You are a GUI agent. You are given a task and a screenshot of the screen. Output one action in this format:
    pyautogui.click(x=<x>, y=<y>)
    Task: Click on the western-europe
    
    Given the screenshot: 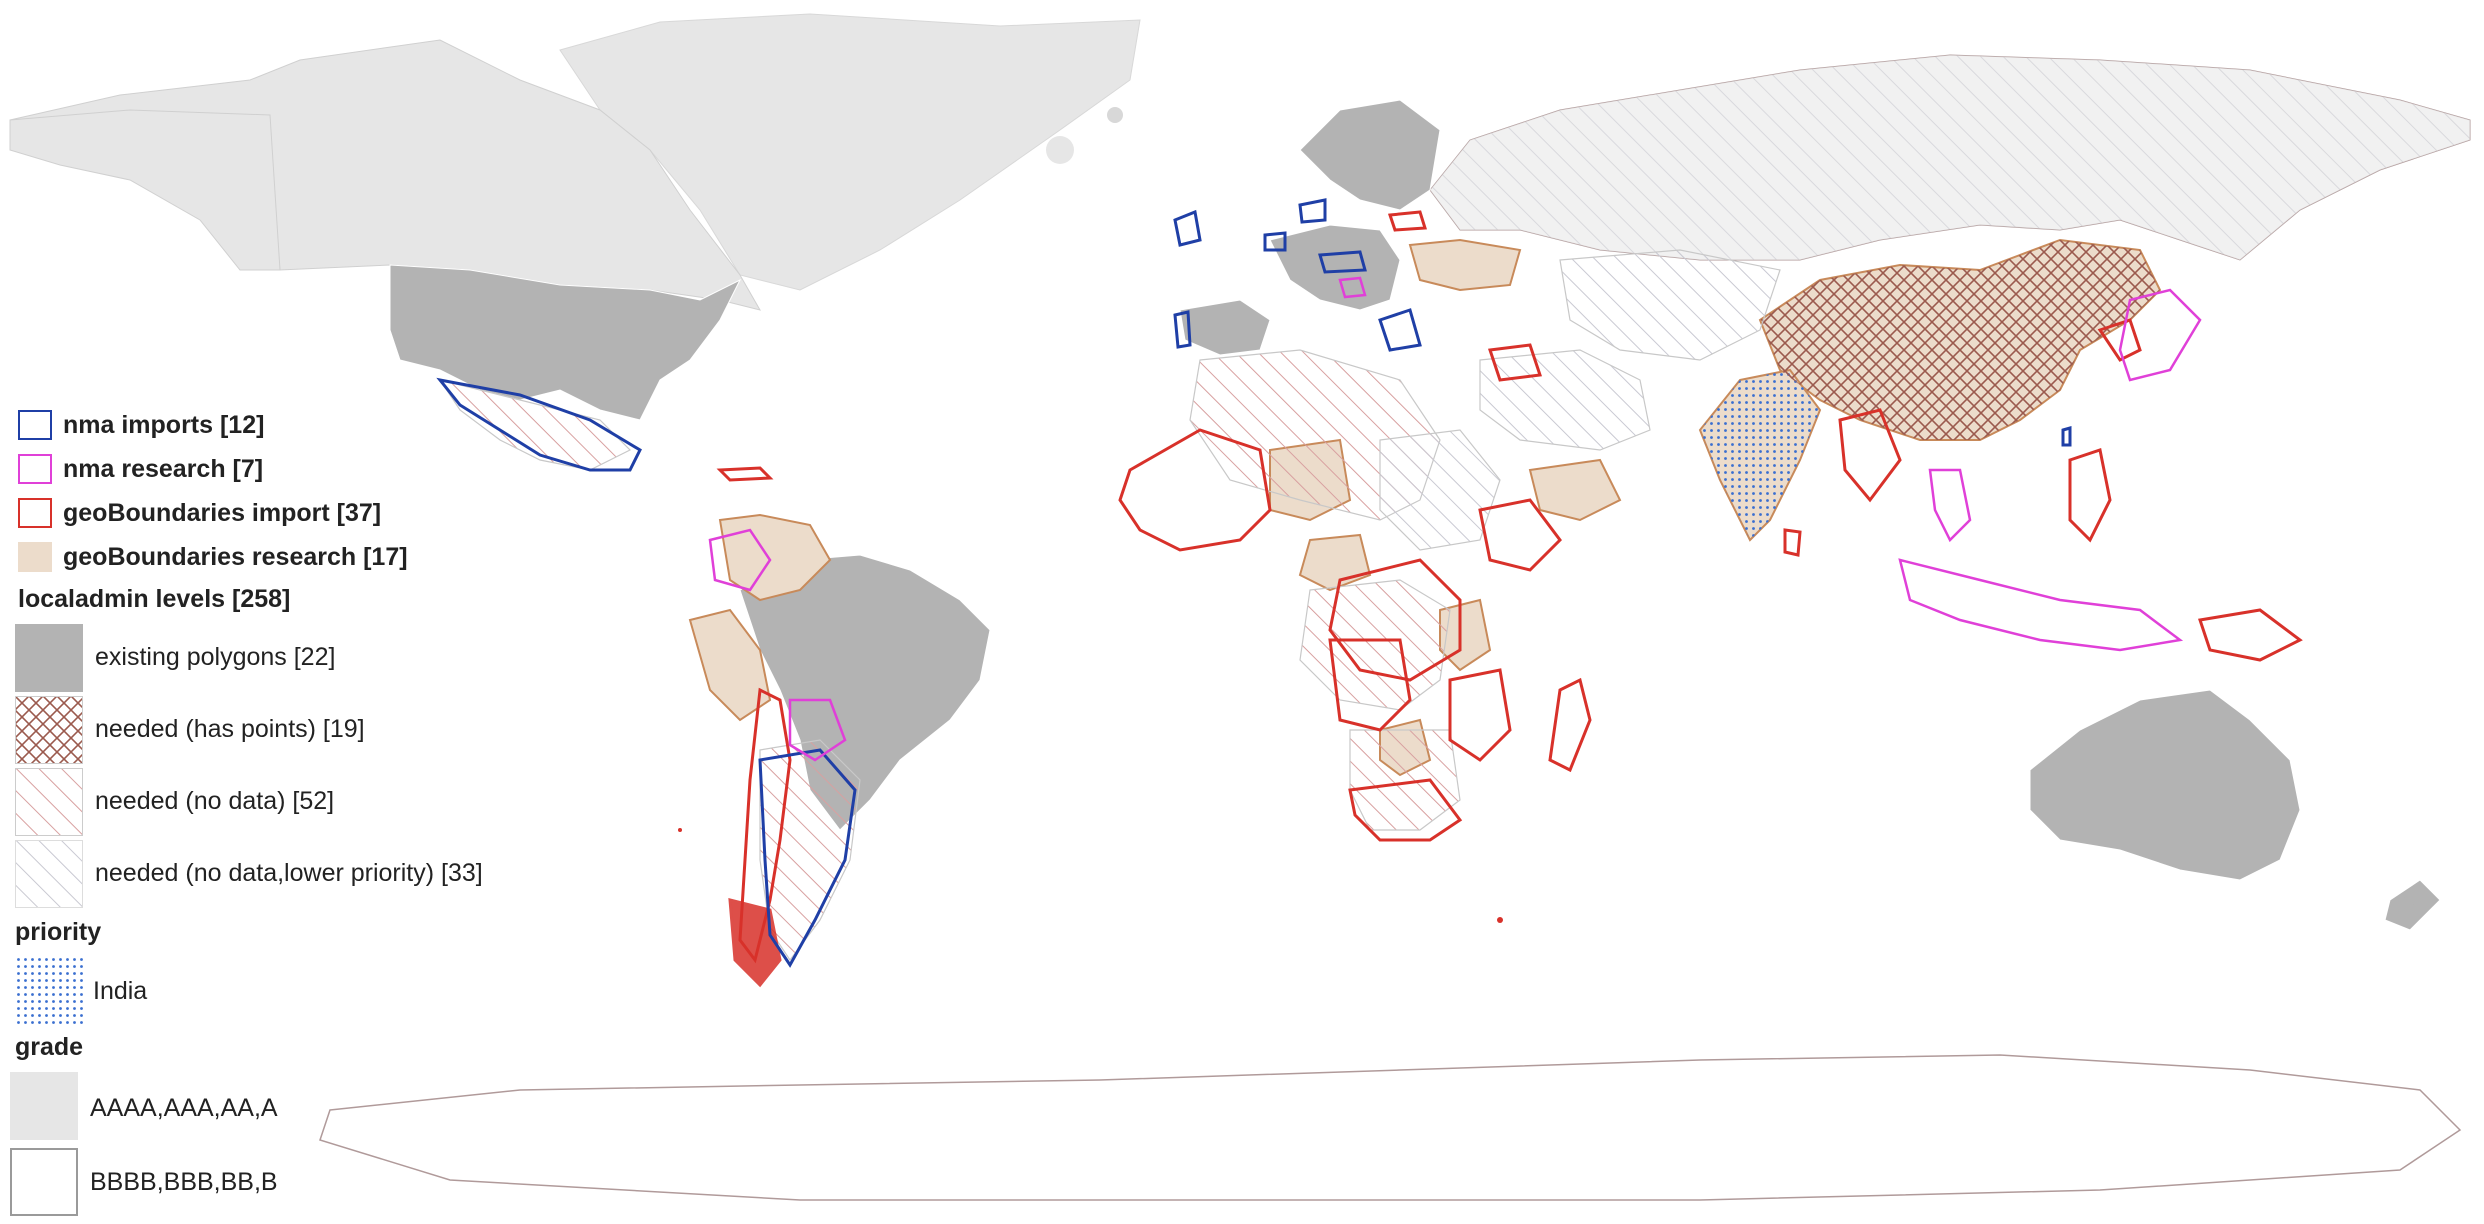 What is the action you would take?
    pyautogui.click(x=1335, y=267)
    